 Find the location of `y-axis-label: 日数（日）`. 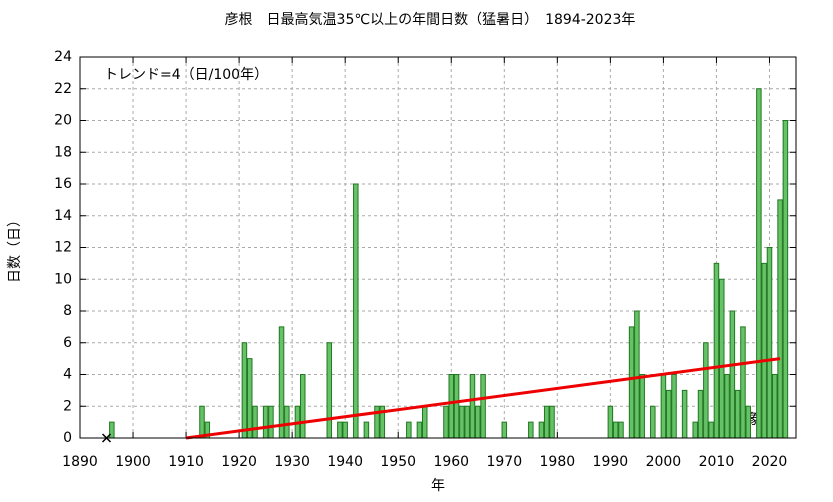

y-axis-label: 日数（日） is located at coordinates (15, 248).